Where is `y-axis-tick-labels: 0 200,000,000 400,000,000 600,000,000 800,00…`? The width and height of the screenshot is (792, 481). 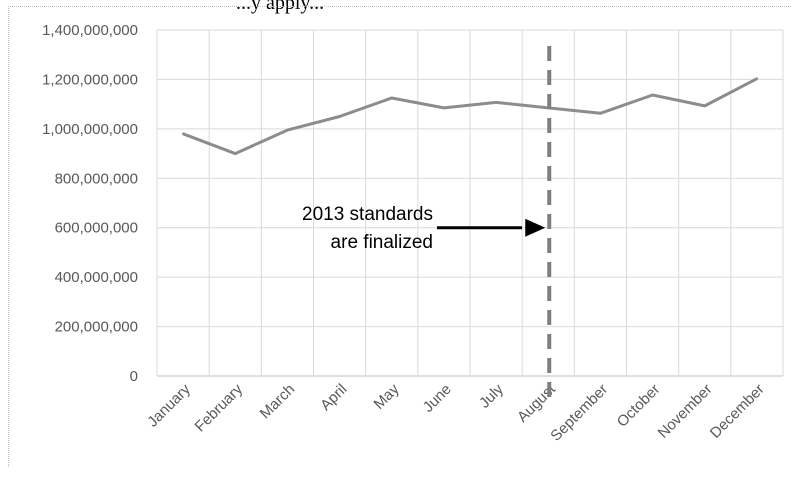 y-axis-tick-labels: 0 200,000,000 400,000,000 600,000,000 800,00… is located at coordinates (90, 203).